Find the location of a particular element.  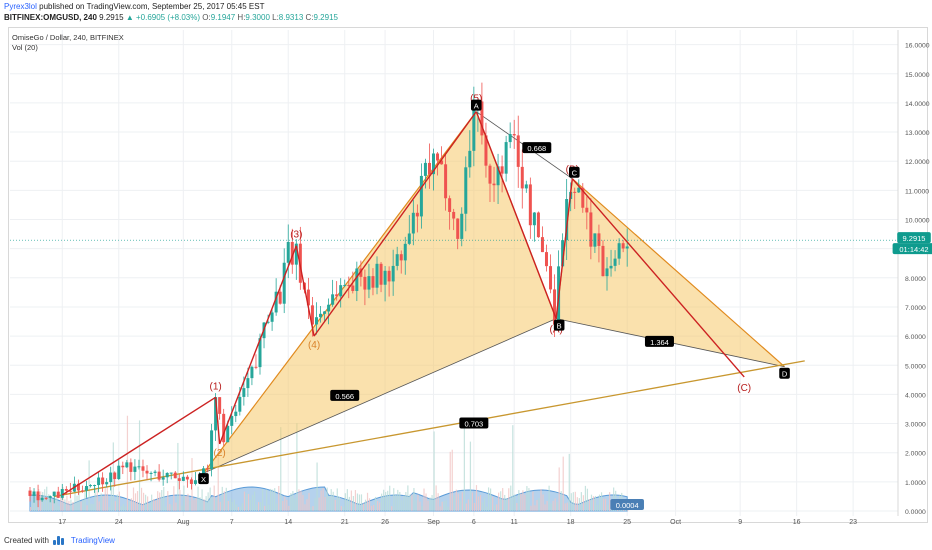

time-tick-label: Oct is located at coordinates (675, 522).